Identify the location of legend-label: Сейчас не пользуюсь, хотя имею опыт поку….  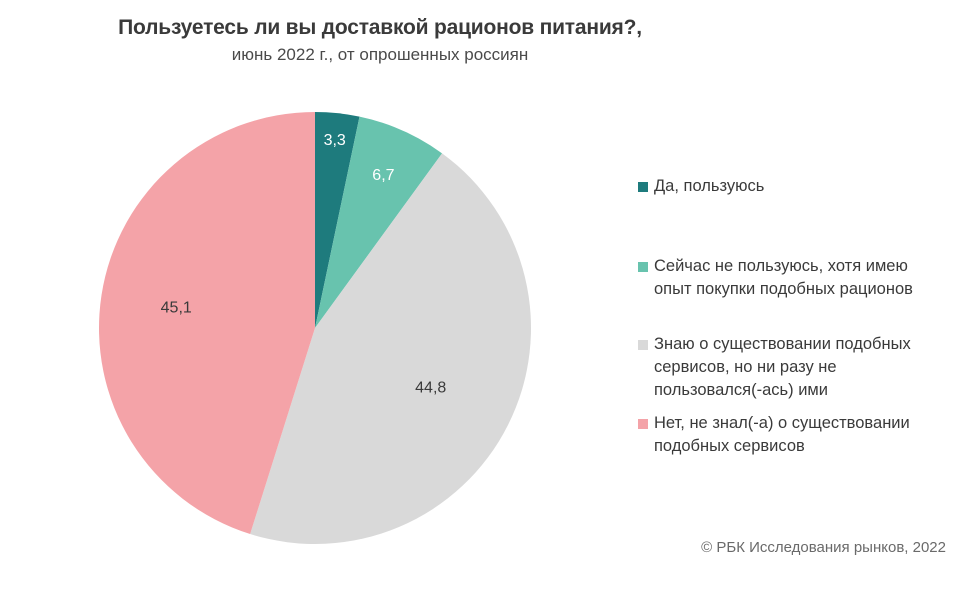
(804, 278).